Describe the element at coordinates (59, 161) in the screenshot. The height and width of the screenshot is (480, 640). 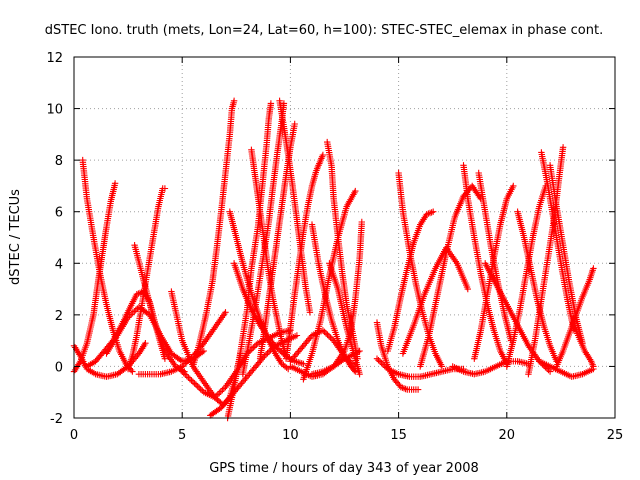
I see `y-tick-label: 8` at that location.